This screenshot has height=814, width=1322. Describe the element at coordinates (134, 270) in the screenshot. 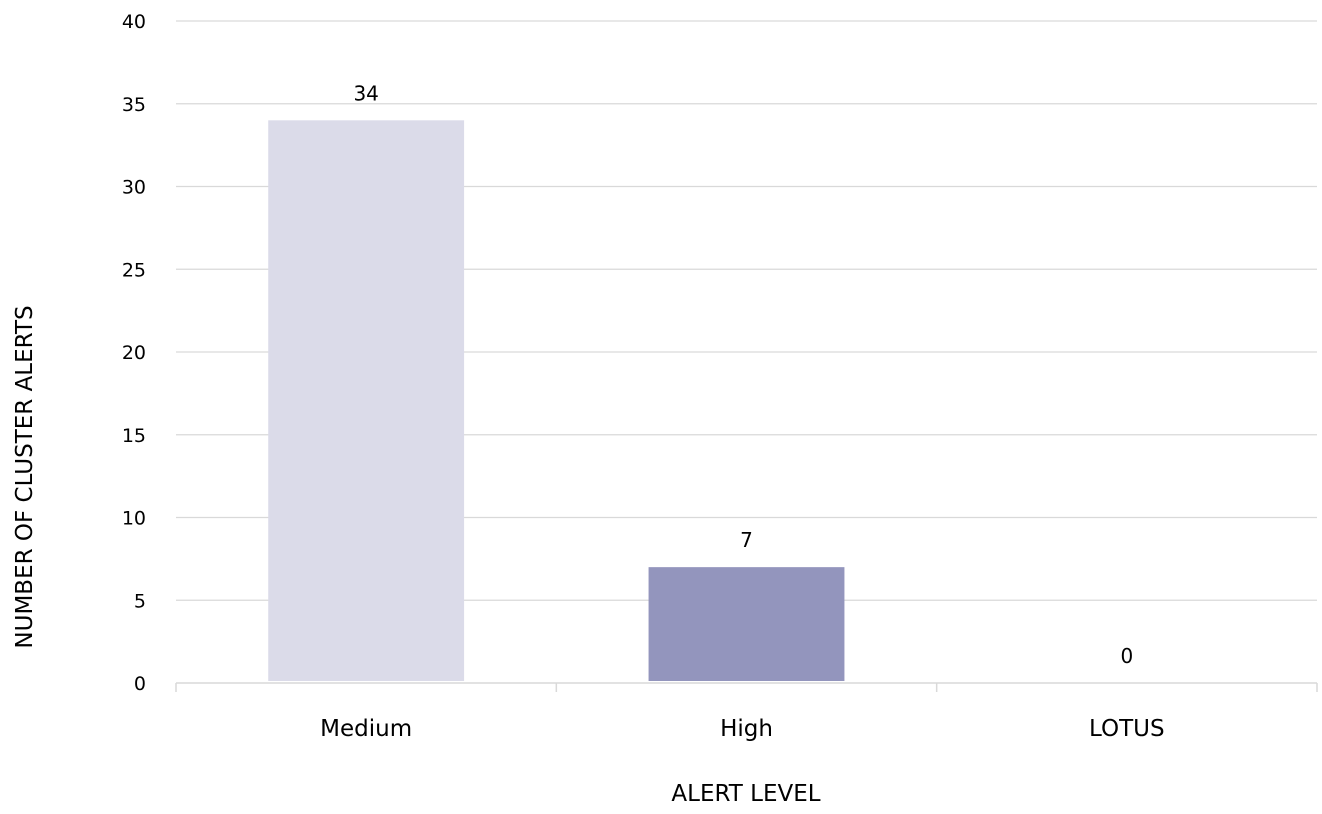

I see `y-tick-label: 25` at that location.